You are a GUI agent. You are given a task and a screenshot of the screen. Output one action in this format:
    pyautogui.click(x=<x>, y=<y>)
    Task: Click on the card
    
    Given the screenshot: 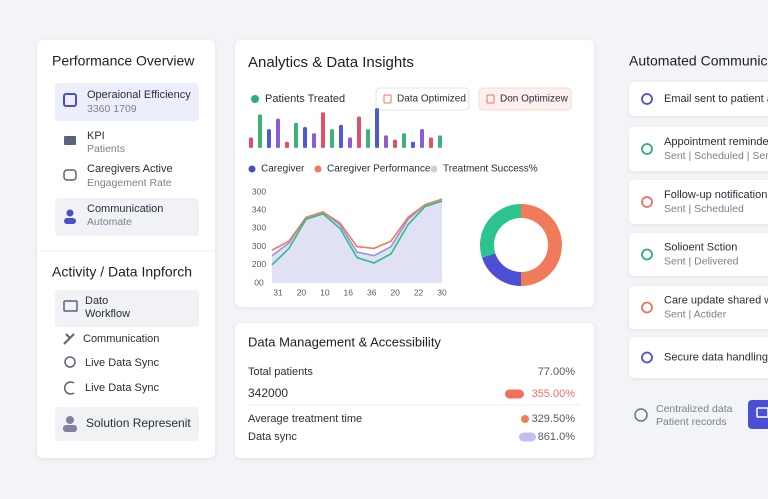 What is the action you would take?
    pyautogui.click(x=414, y=390)
    